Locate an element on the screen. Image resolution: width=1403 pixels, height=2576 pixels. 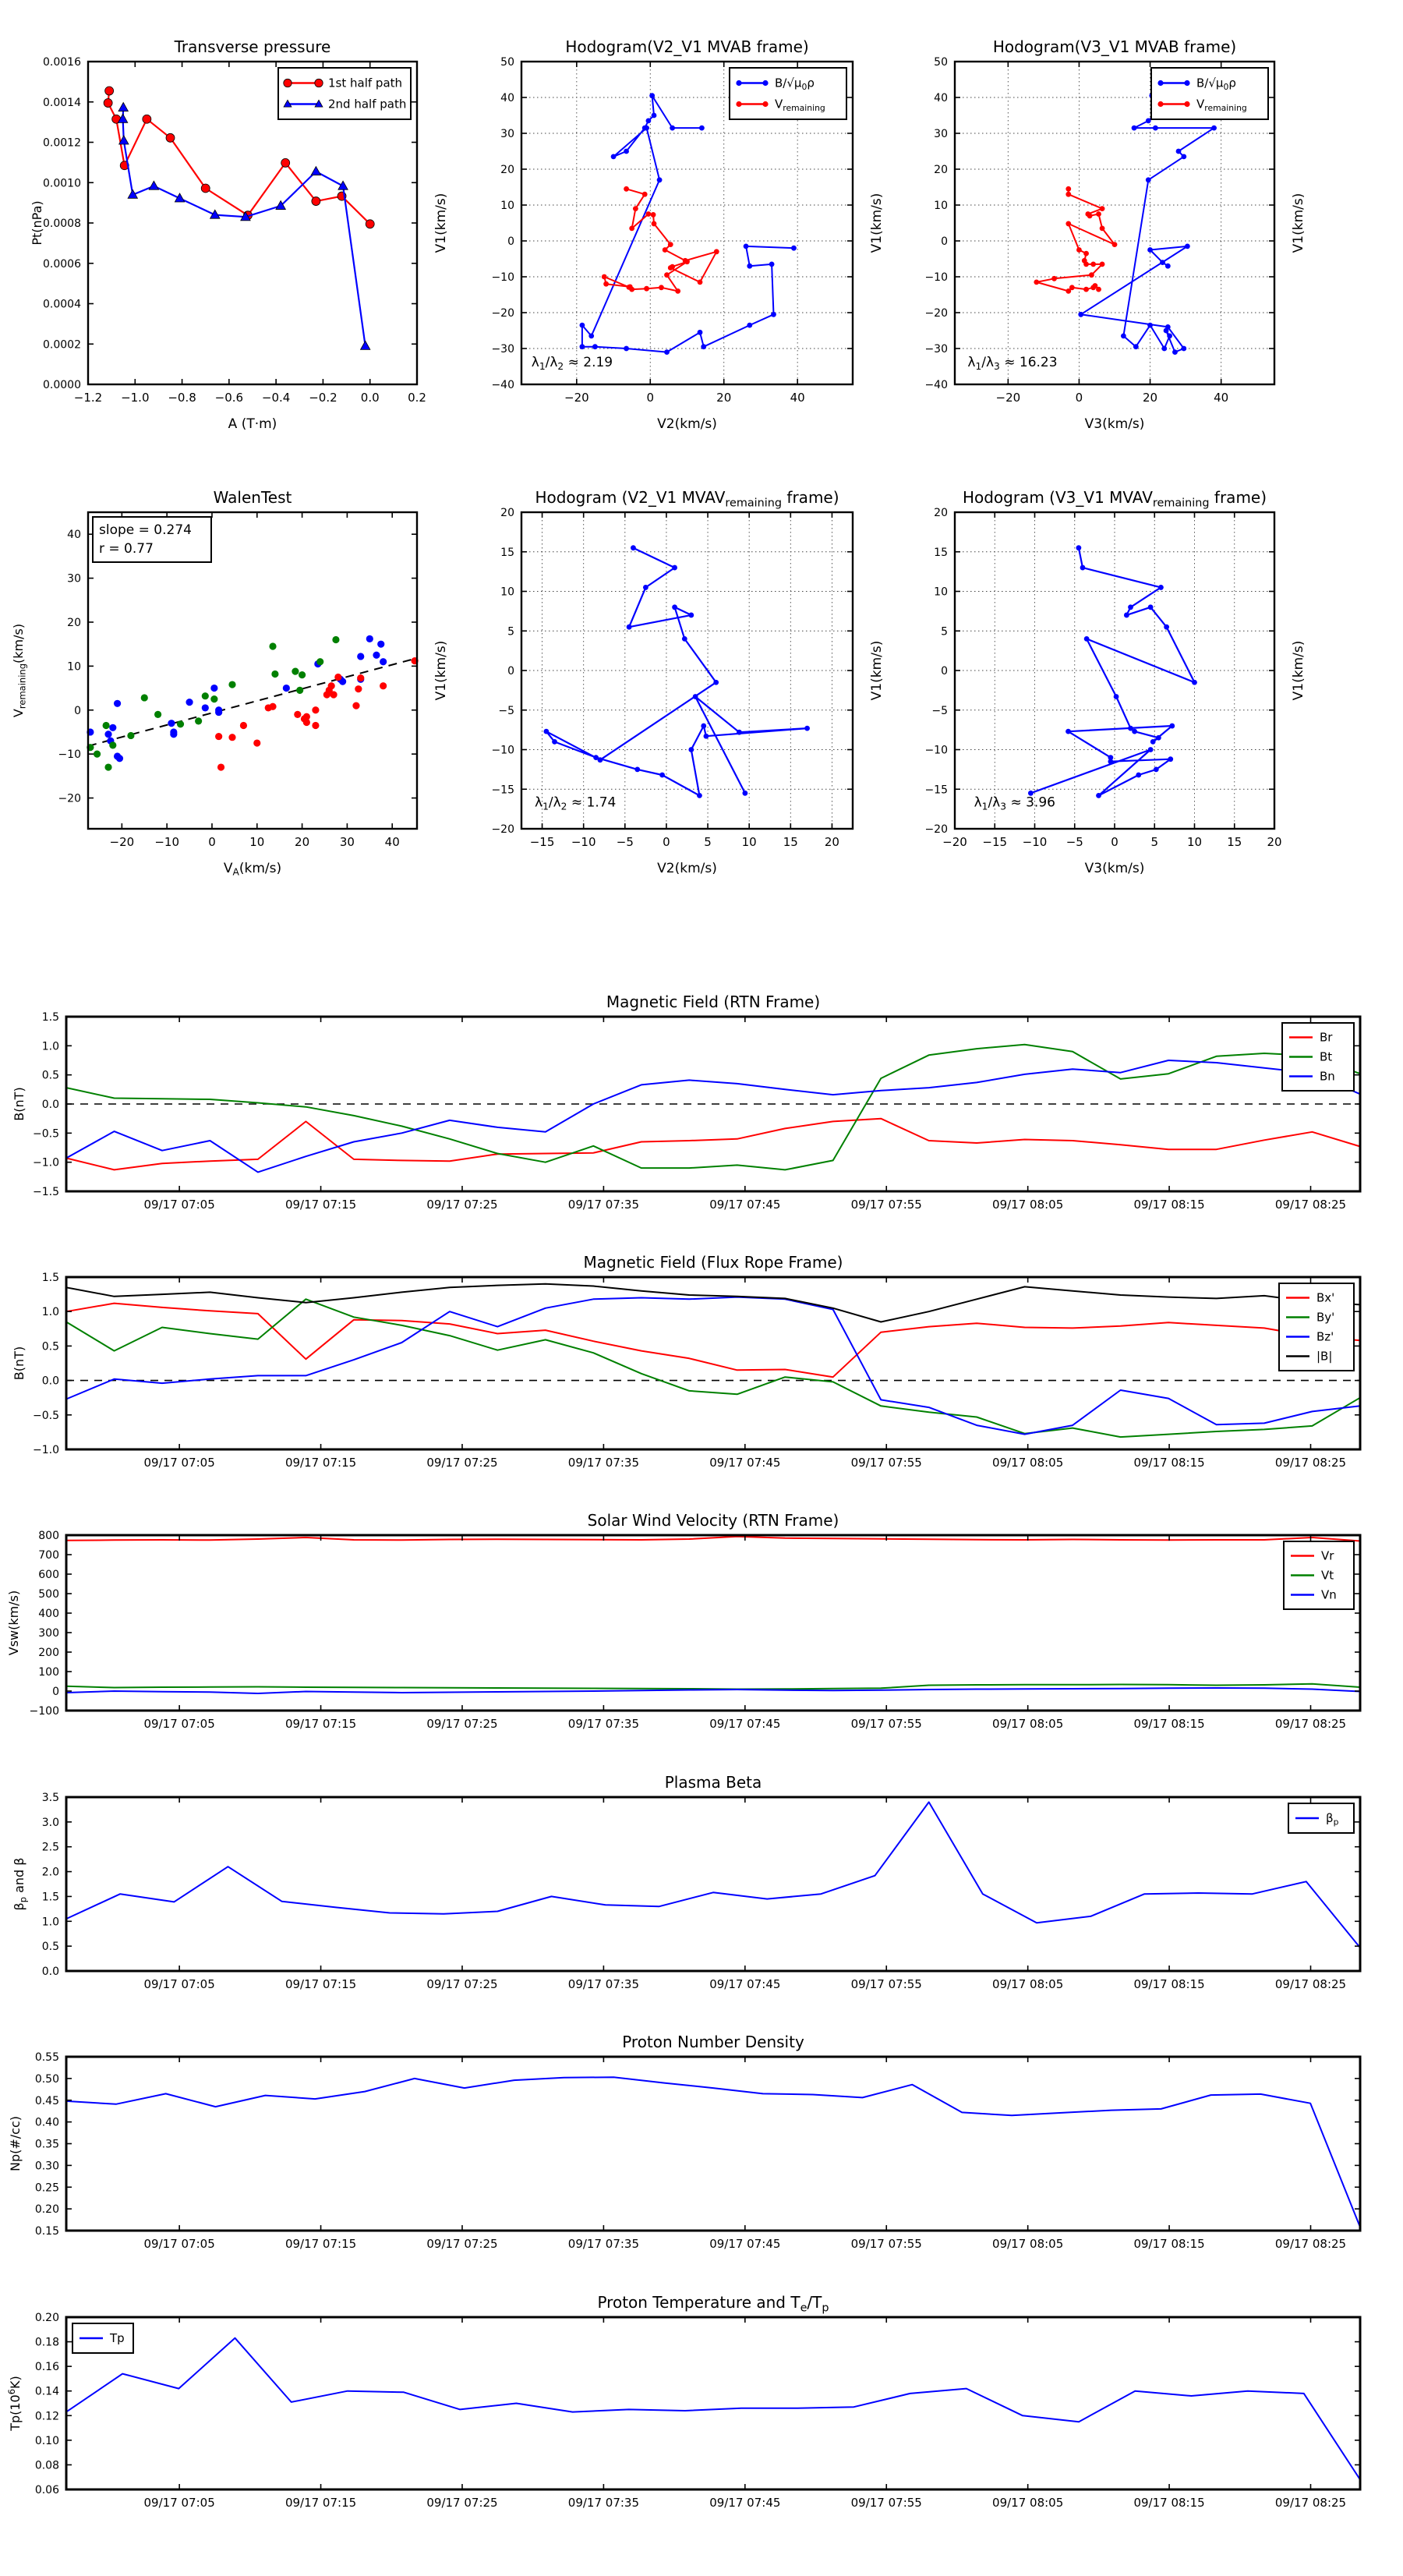
y-axis-label: Vremaining(km/s) is located at coordinates (19, 670).